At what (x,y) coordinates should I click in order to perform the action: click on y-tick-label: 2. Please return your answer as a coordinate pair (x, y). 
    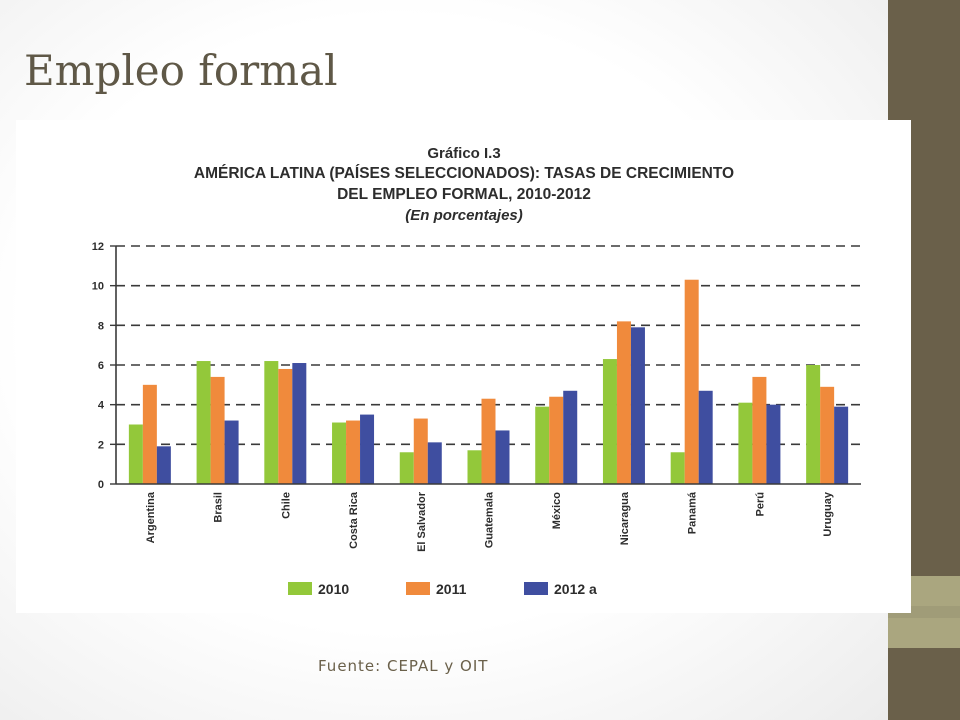
    Looking at the image, I should click on (101, 445).